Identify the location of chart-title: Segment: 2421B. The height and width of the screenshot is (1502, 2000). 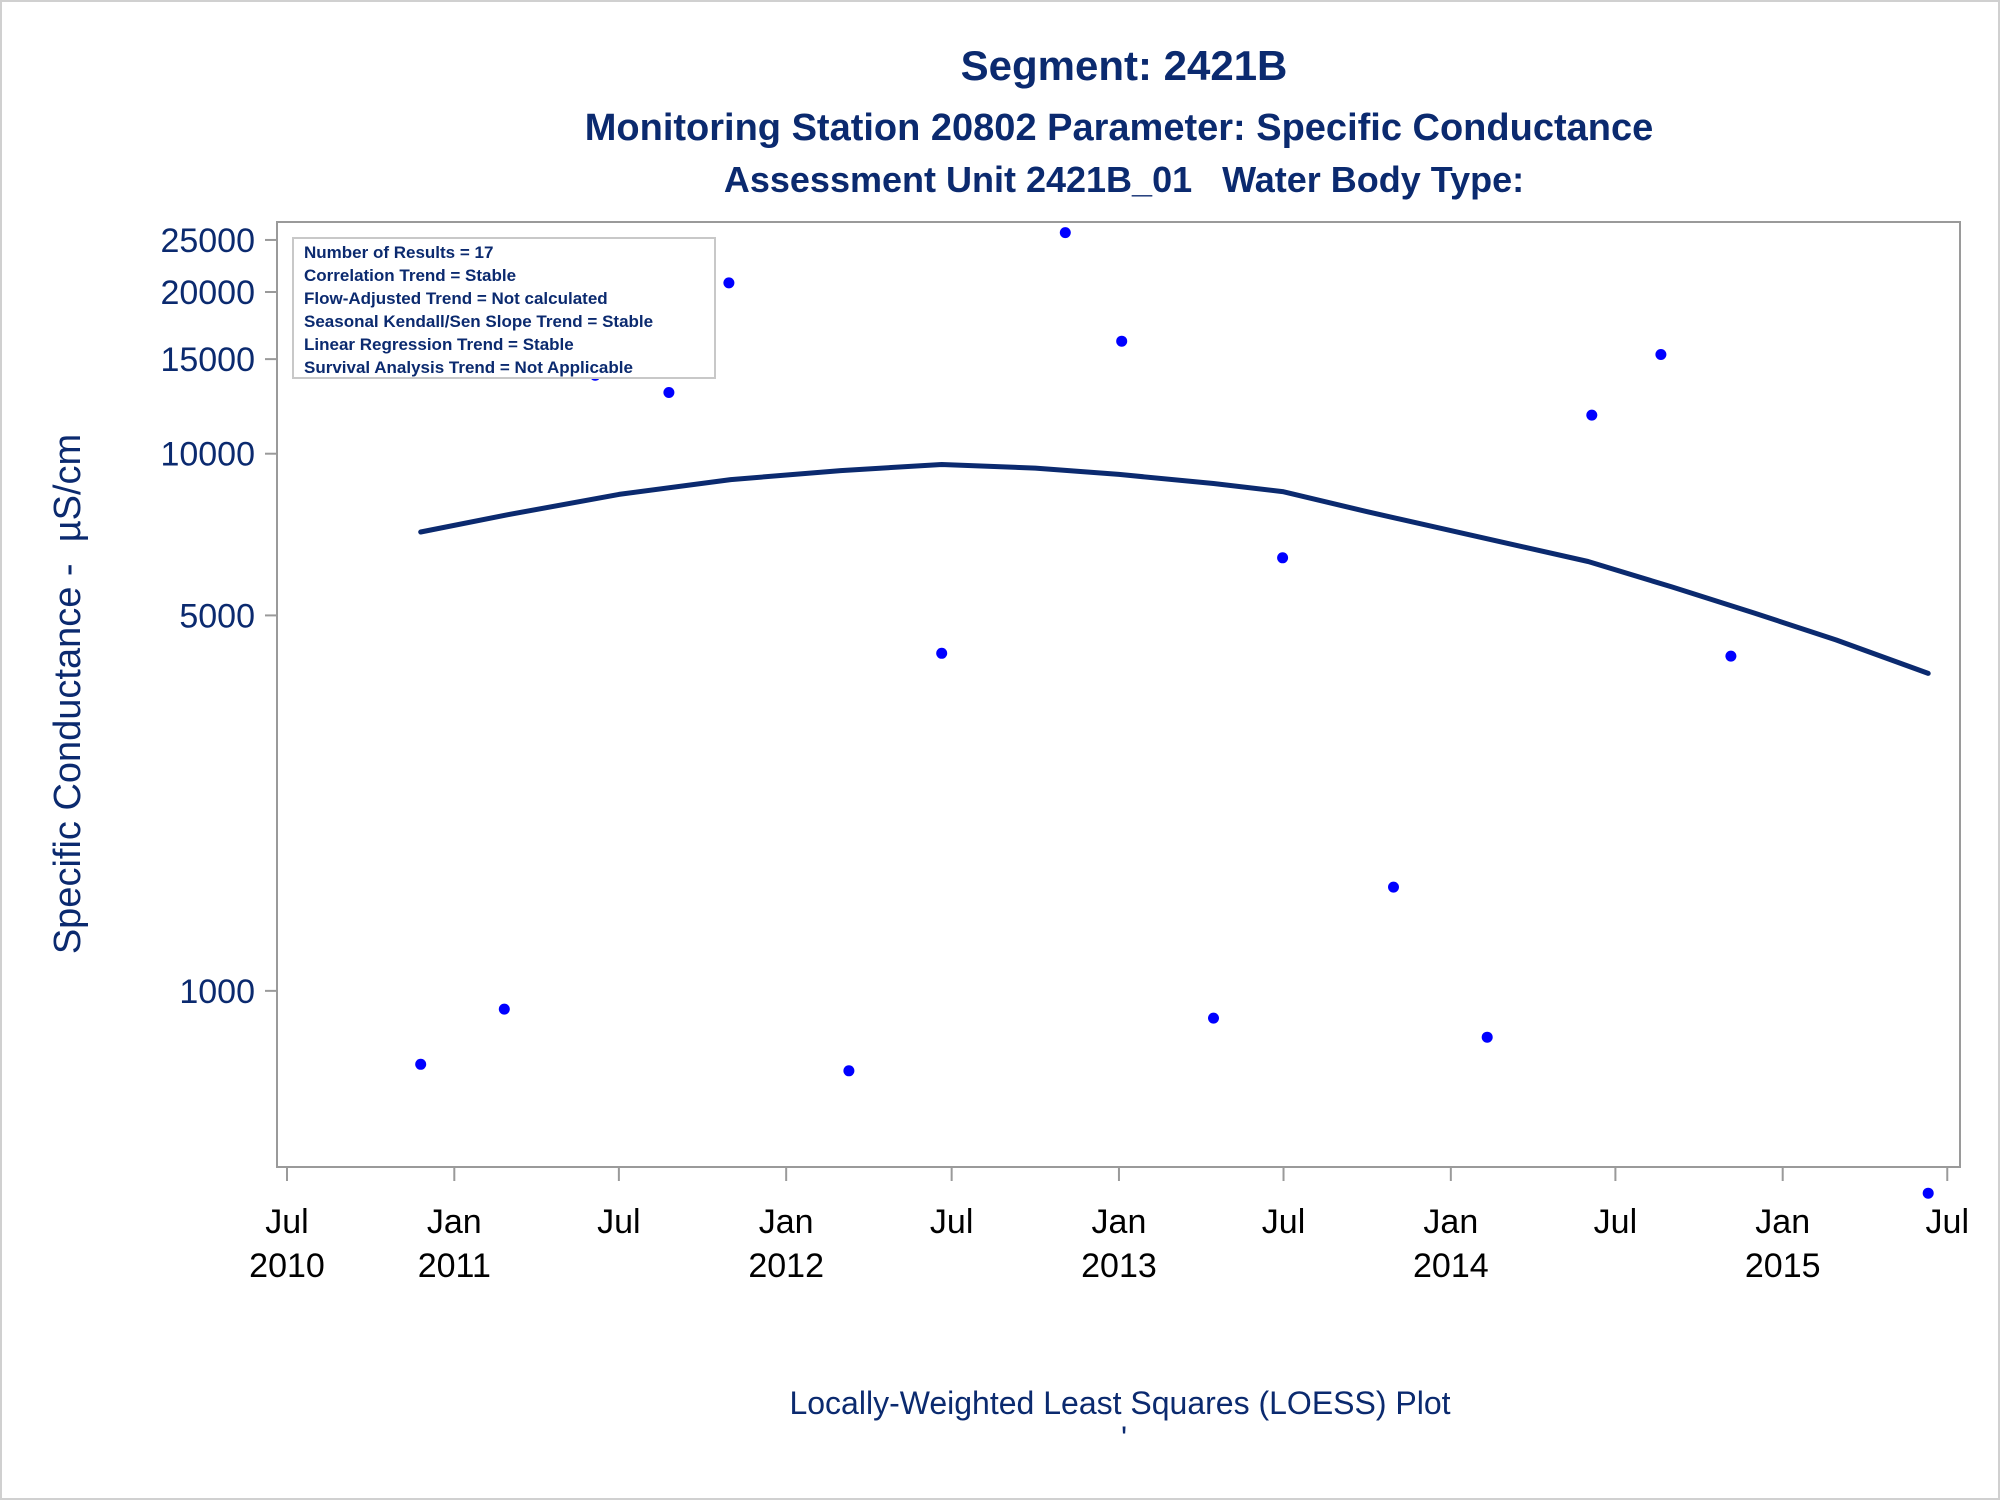
(1124, 65).